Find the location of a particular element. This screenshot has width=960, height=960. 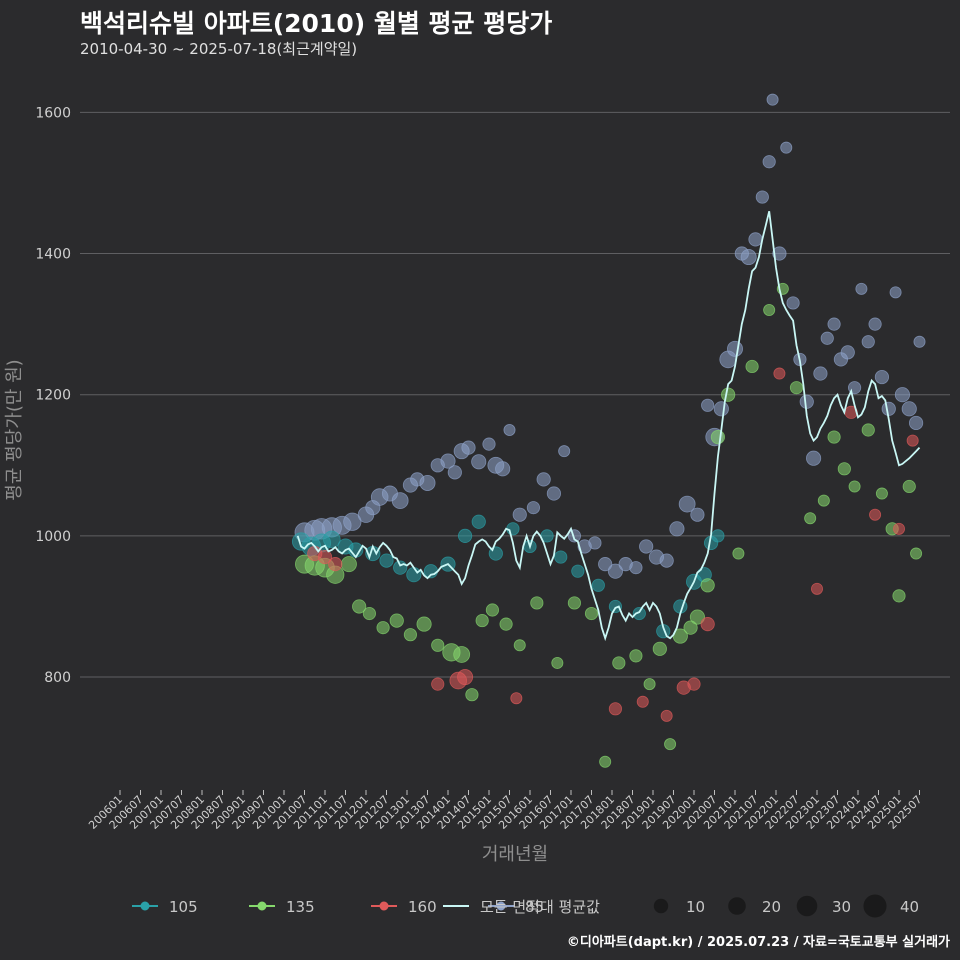

legend-label-avg: 모든 면적대 평균값 is located at coordinates (540, 907).